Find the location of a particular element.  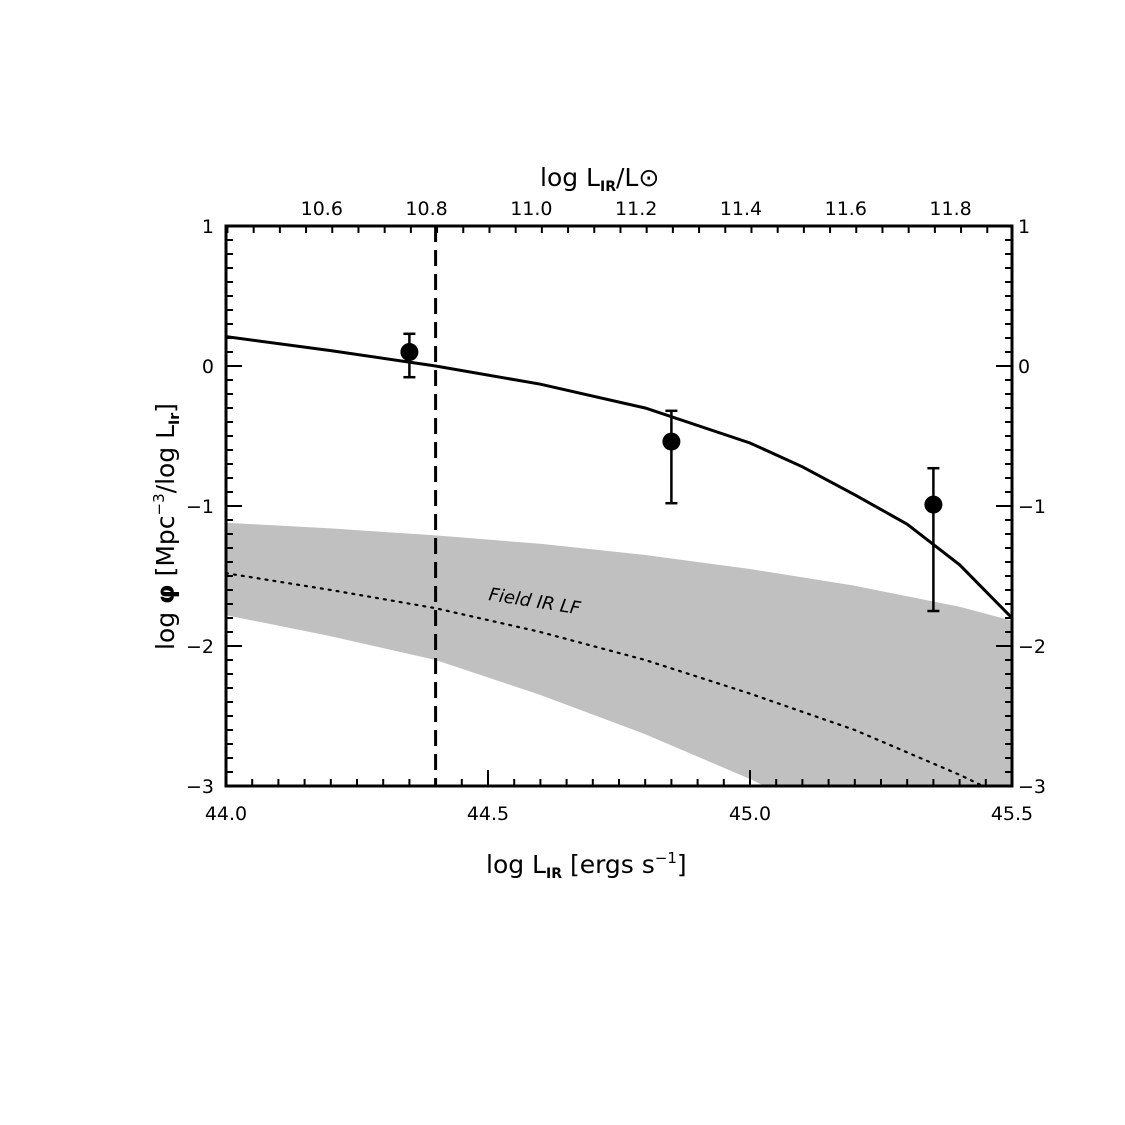

y-tick-label-right: 0 is located at coordinates (1024, 367).